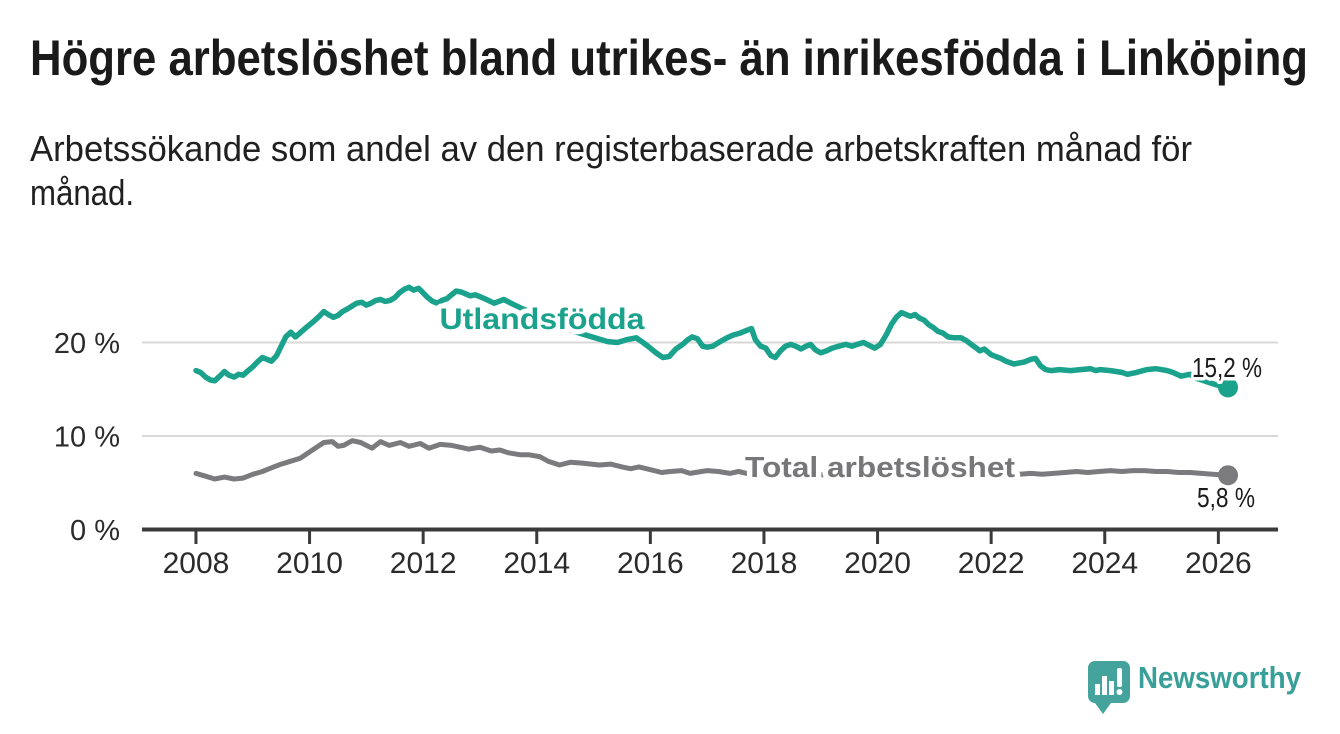 This screenshot has height=734, width=1340. I want to click on x-tick-label-2014: 2014, so click(536, 563).